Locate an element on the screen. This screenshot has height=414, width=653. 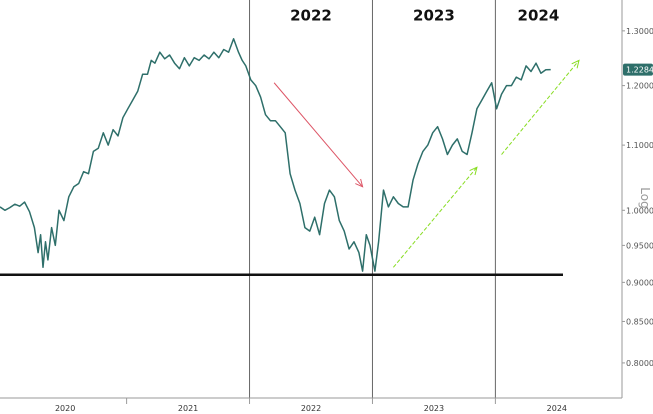
y-tick-label: 0.95000 is located at coordinates (639, 245).